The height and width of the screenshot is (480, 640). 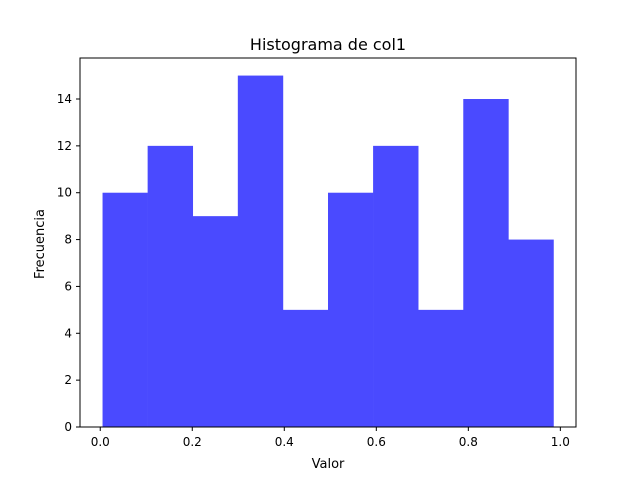 What do you see at coordinates (64, 193) in the screenshot?
I see `y-tick-label: 10` at bounding box center [64, 193].